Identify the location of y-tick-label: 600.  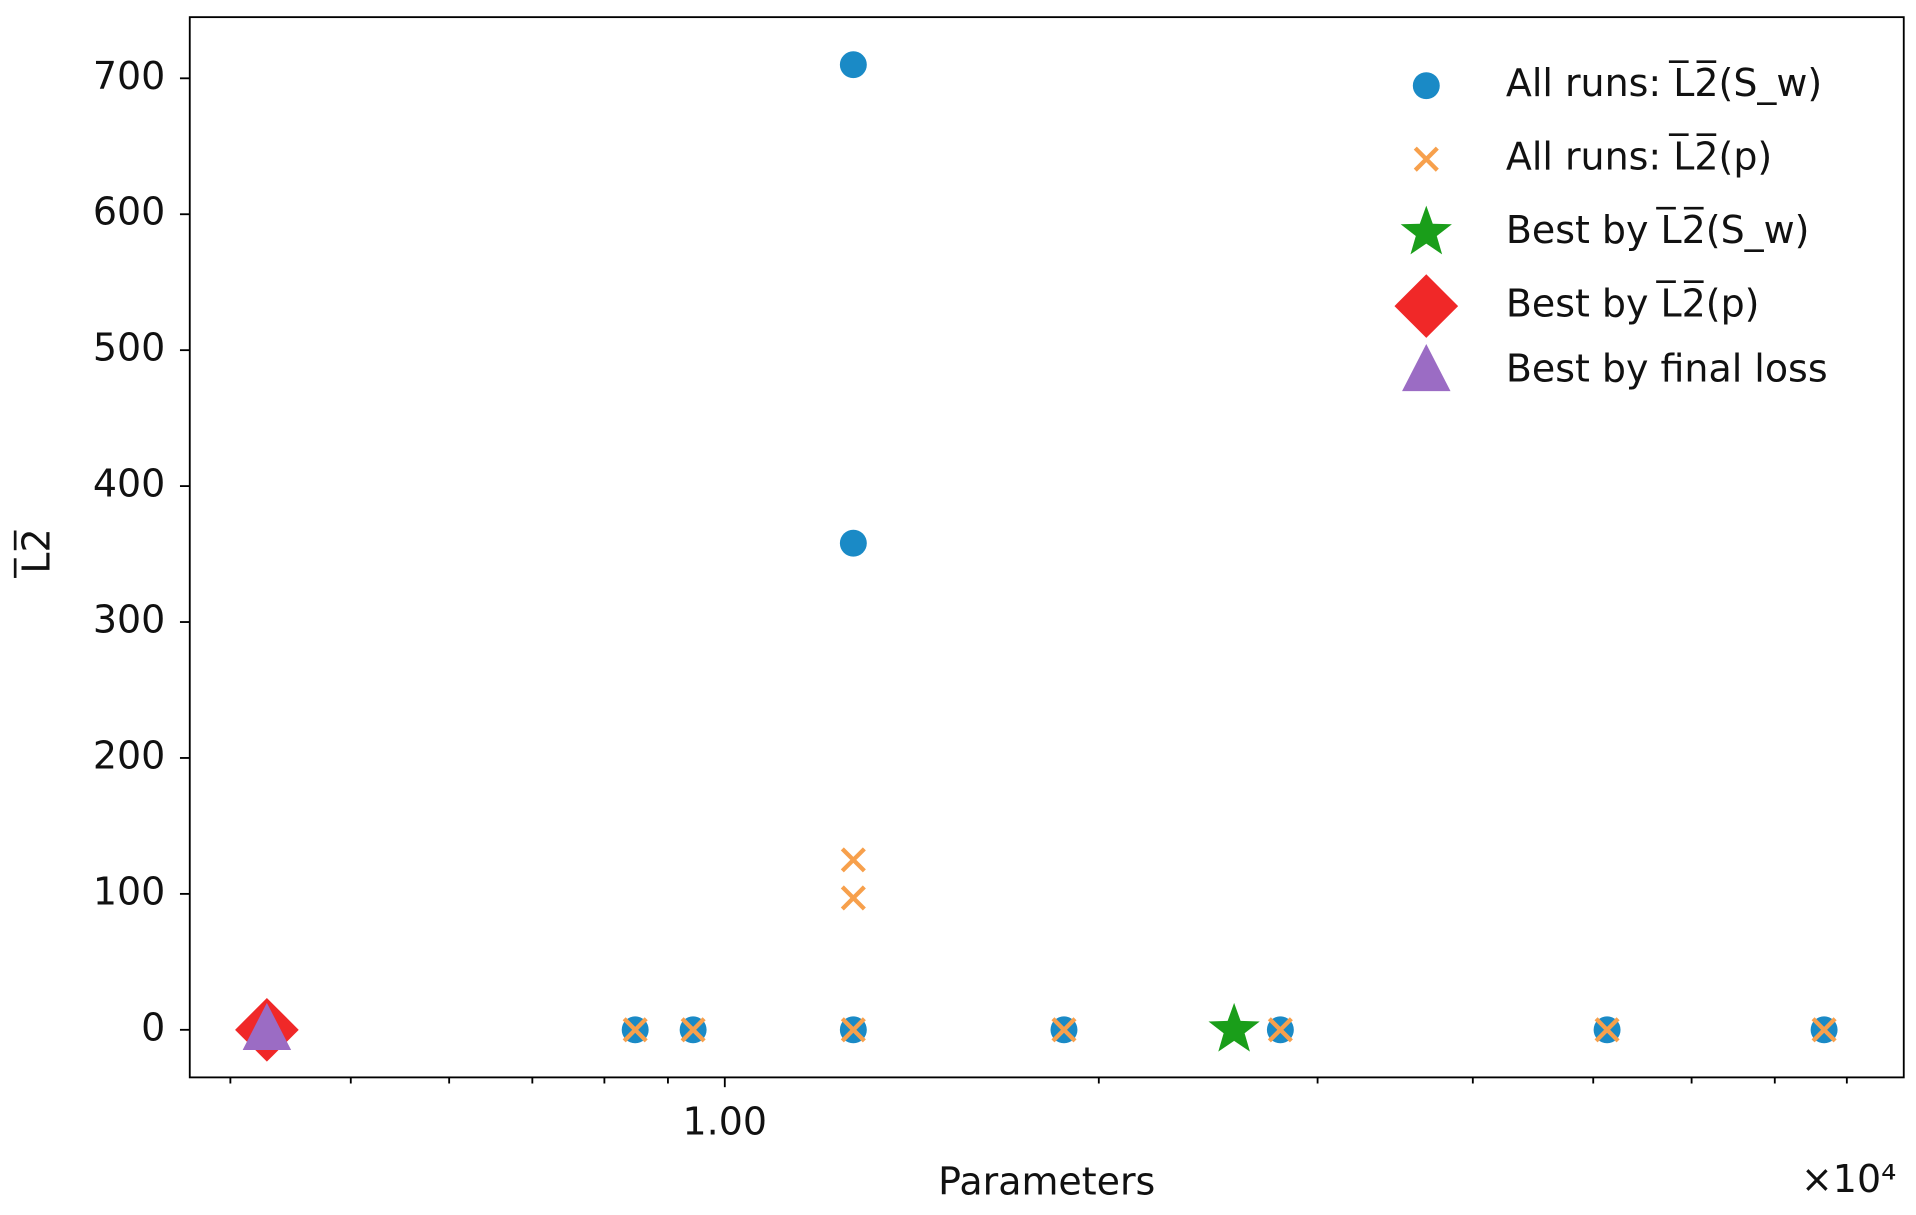
(129, 212).